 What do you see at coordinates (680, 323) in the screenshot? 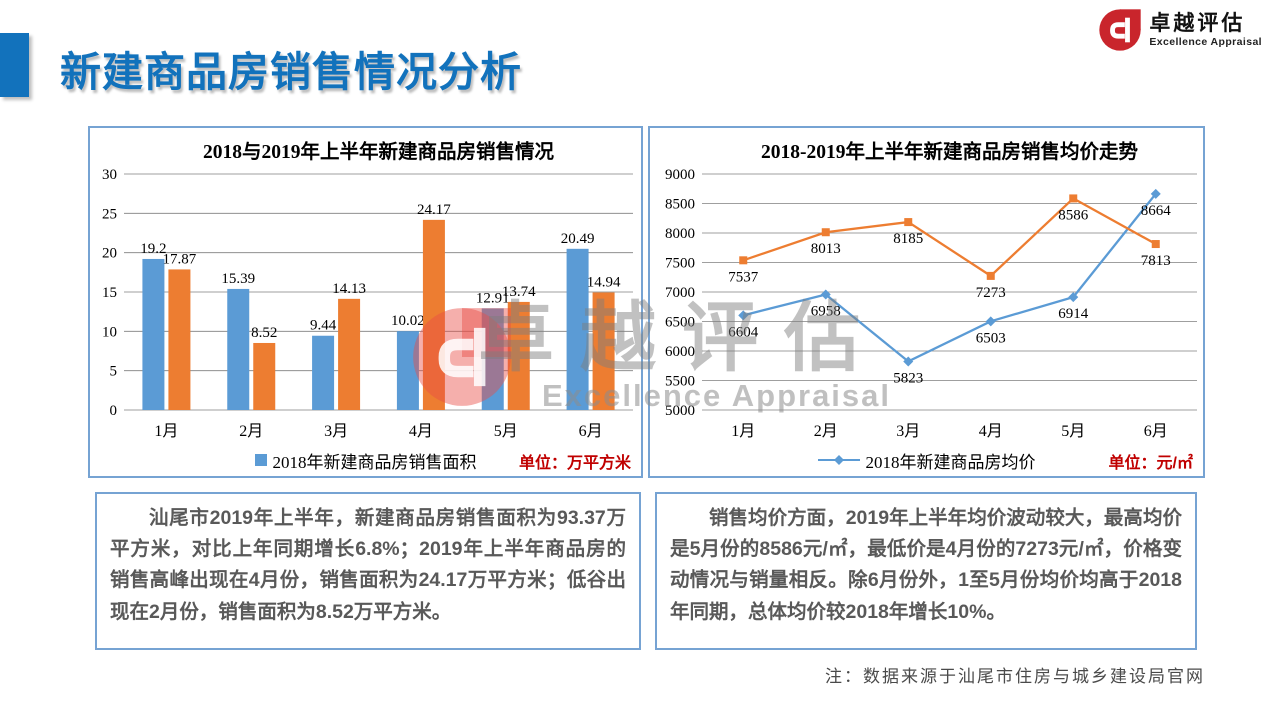
I see `svg-text: 6500` at bounding box center [680, 323].